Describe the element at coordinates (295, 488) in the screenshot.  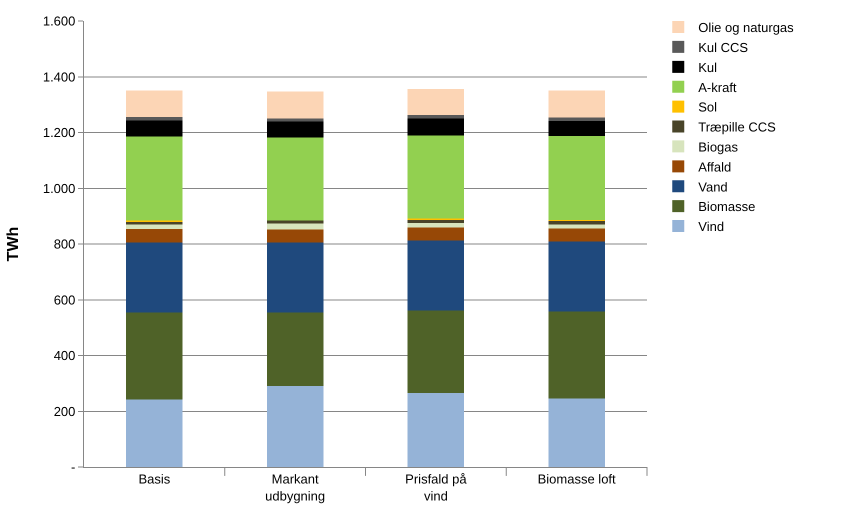
I see `x-tick-label: Markant udbygning` at that location.